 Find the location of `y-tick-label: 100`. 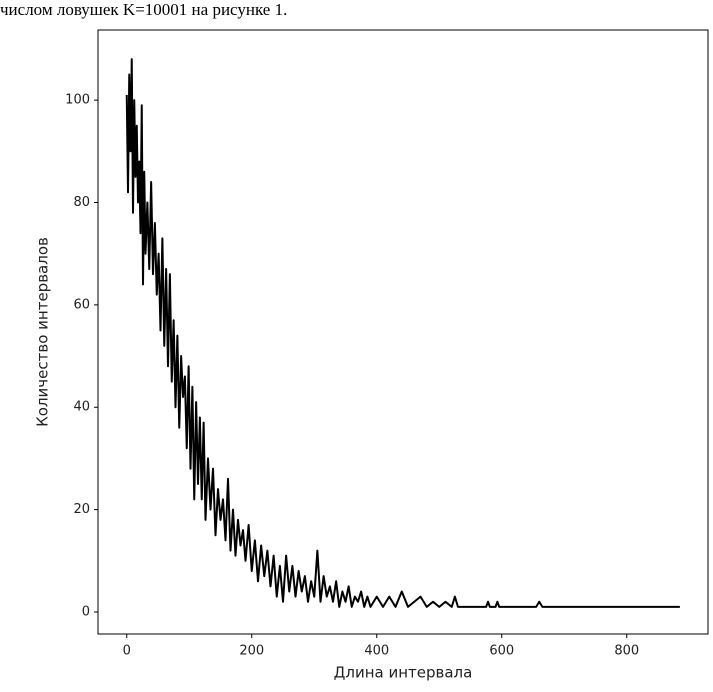

y-tick-label: 100 is located at coordinates (77, 100).